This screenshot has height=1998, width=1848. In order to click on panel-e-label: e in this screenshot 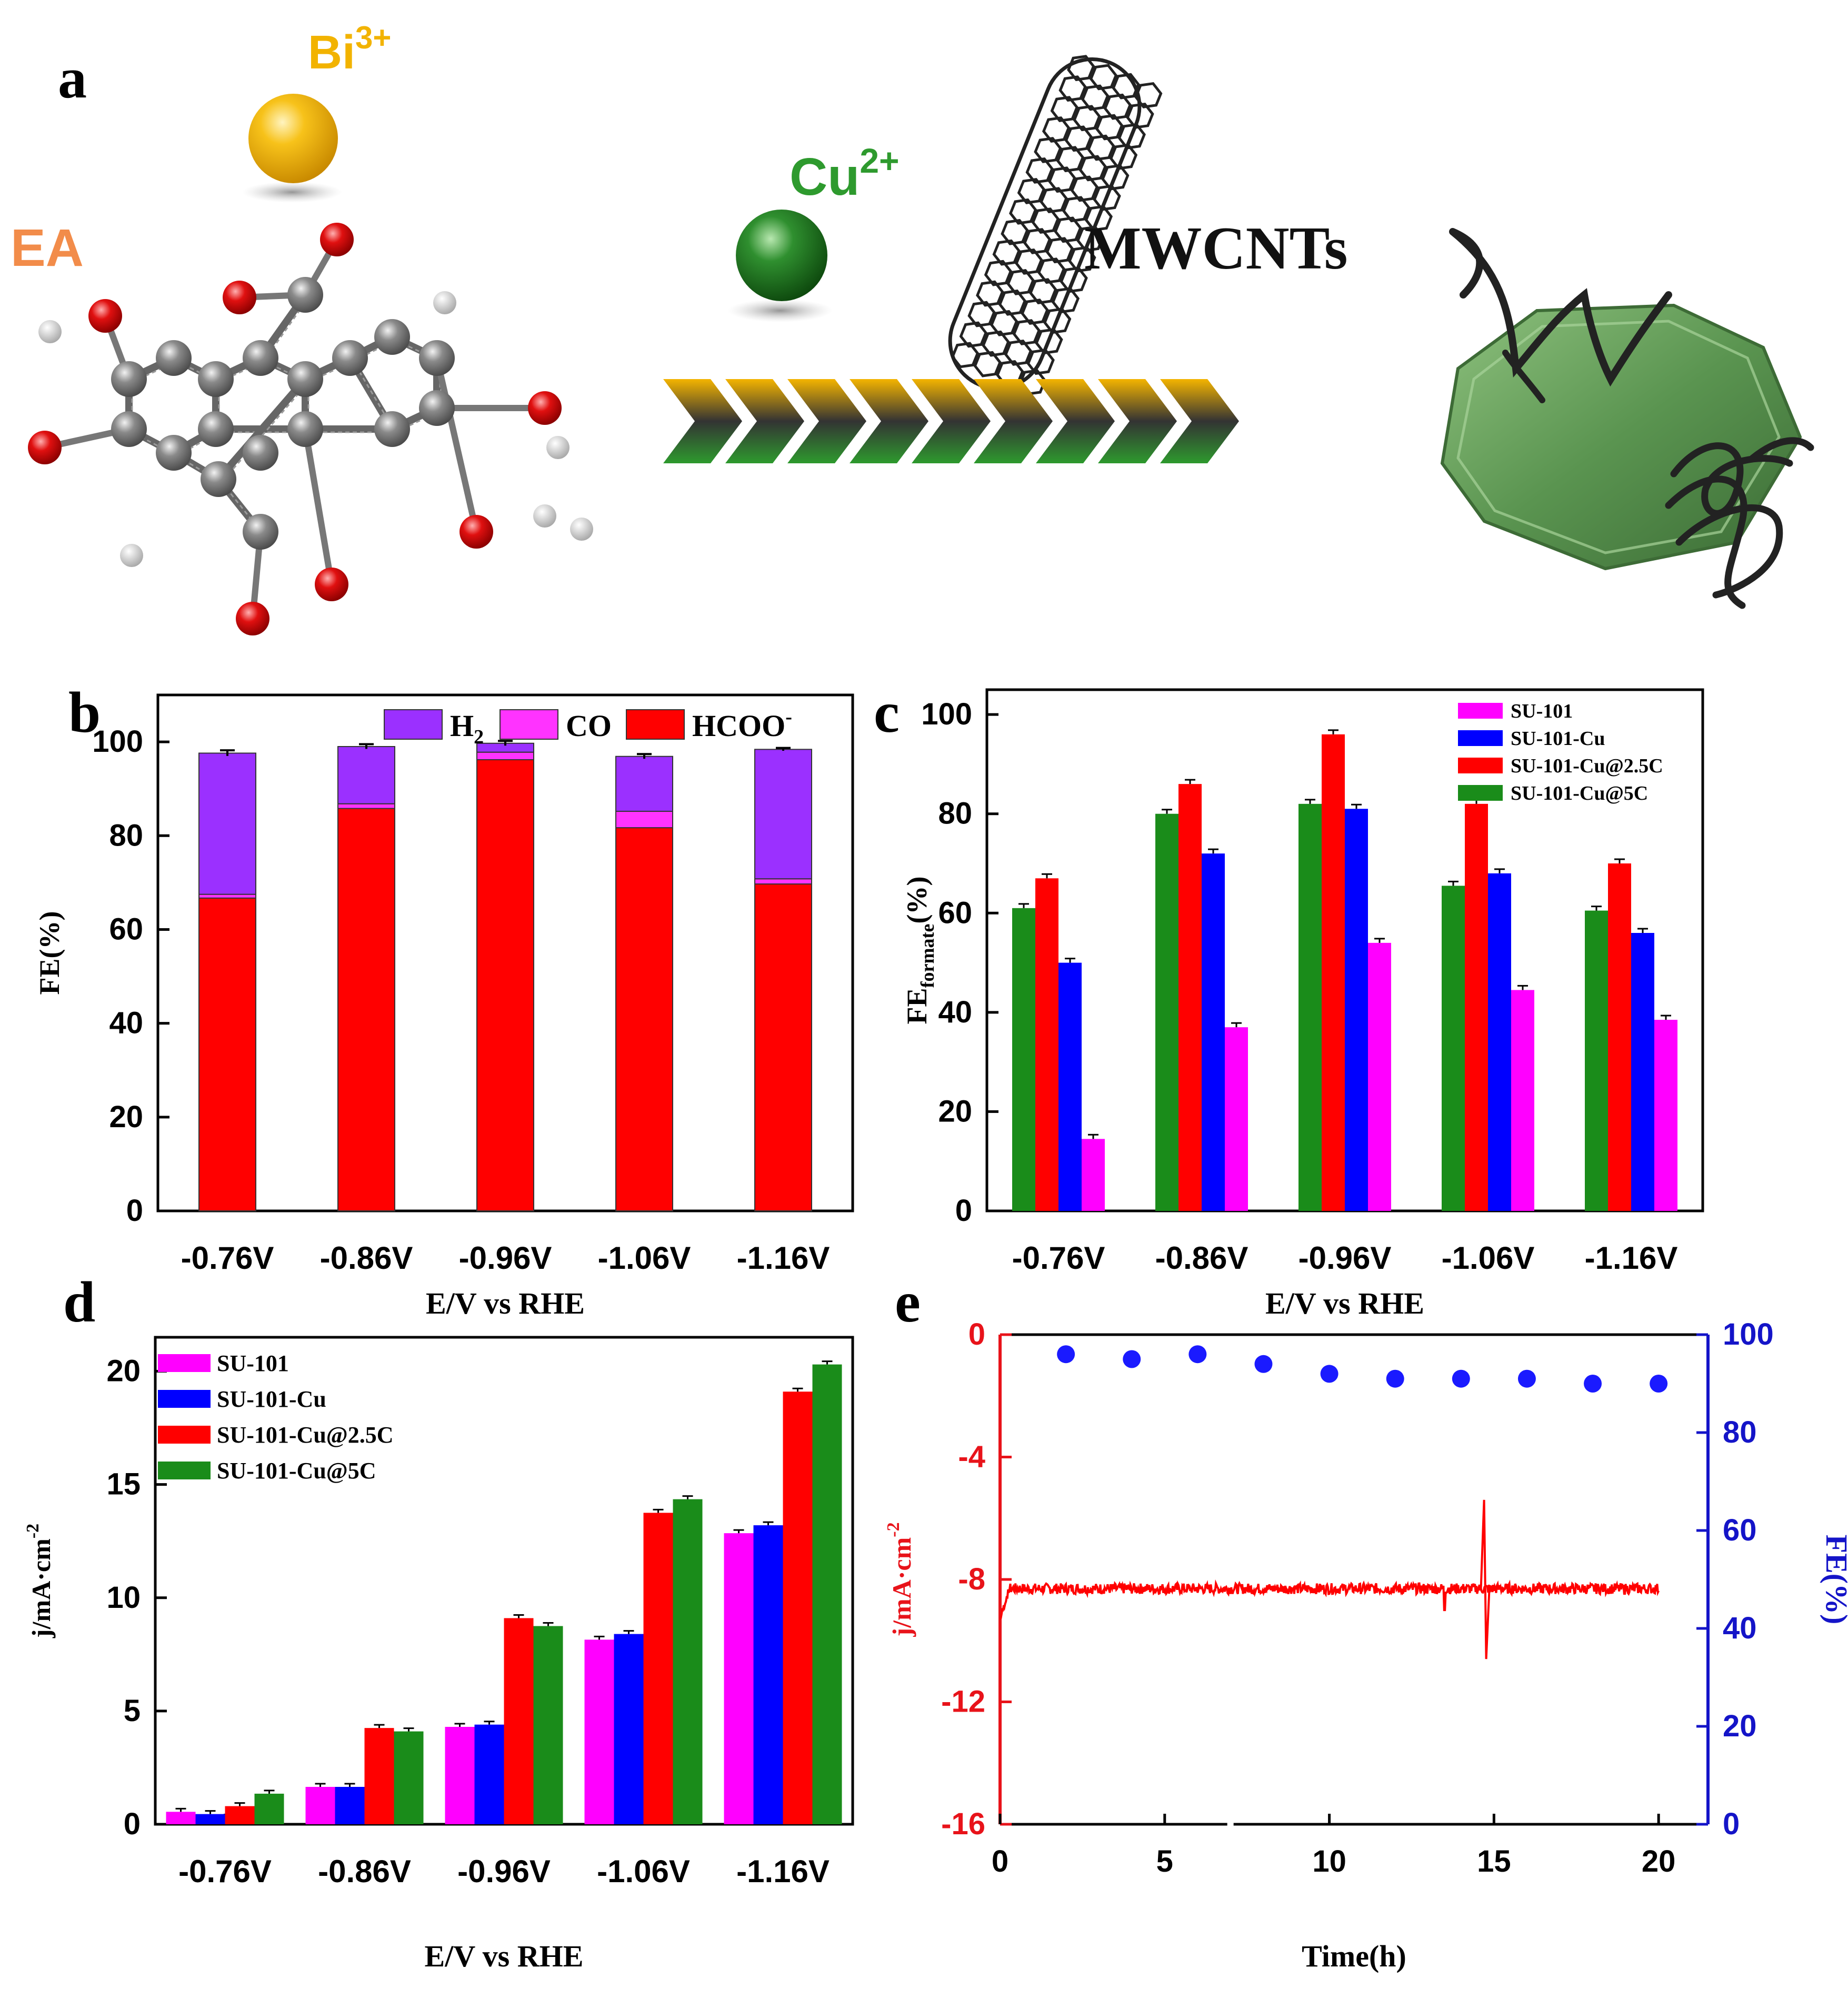, I will do `click(908, 1302)`.